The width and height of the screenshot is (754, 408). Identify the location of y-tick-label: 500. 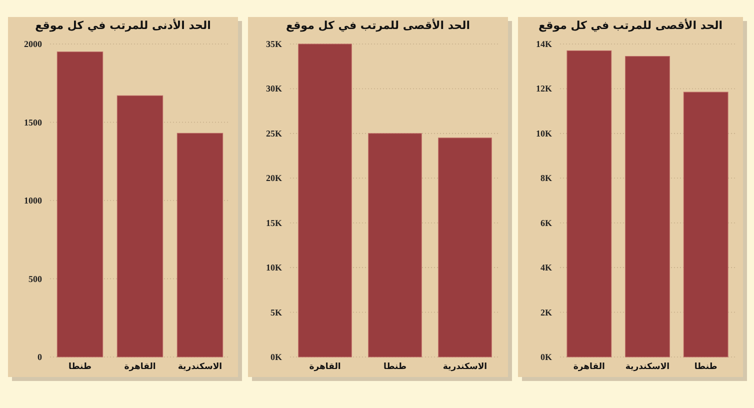
(35, 279).